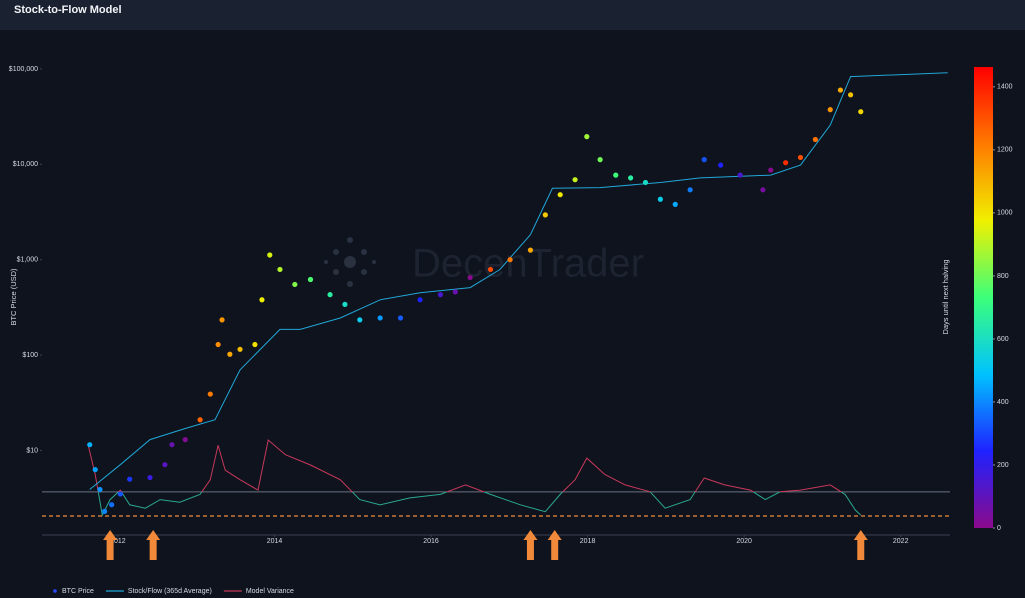 The image size is (1025, 598). Describe the element at coordinates (512, 15) in the screenshot. I see `header-bar` at that location.